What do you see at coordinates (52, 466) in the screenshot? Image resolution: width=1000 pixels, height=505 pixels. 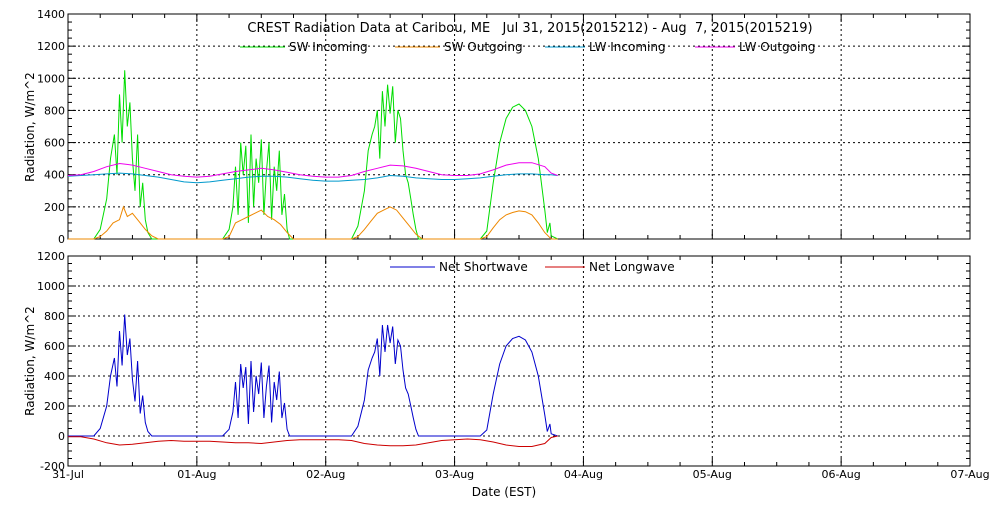 I see `y-tick-label: -200` at bounding box center [52, 466].